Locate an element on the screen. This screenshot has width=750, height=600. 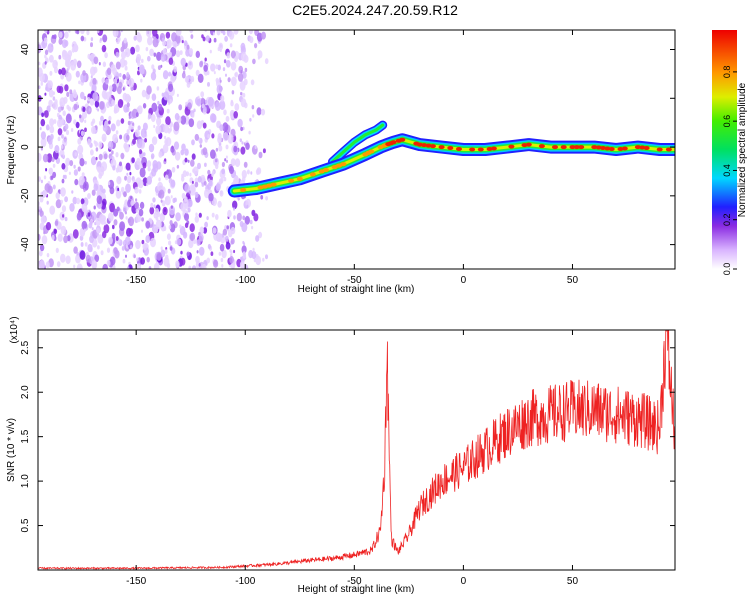
colorbar-tick-label: 0.6 is located at coordinates (727, 121).